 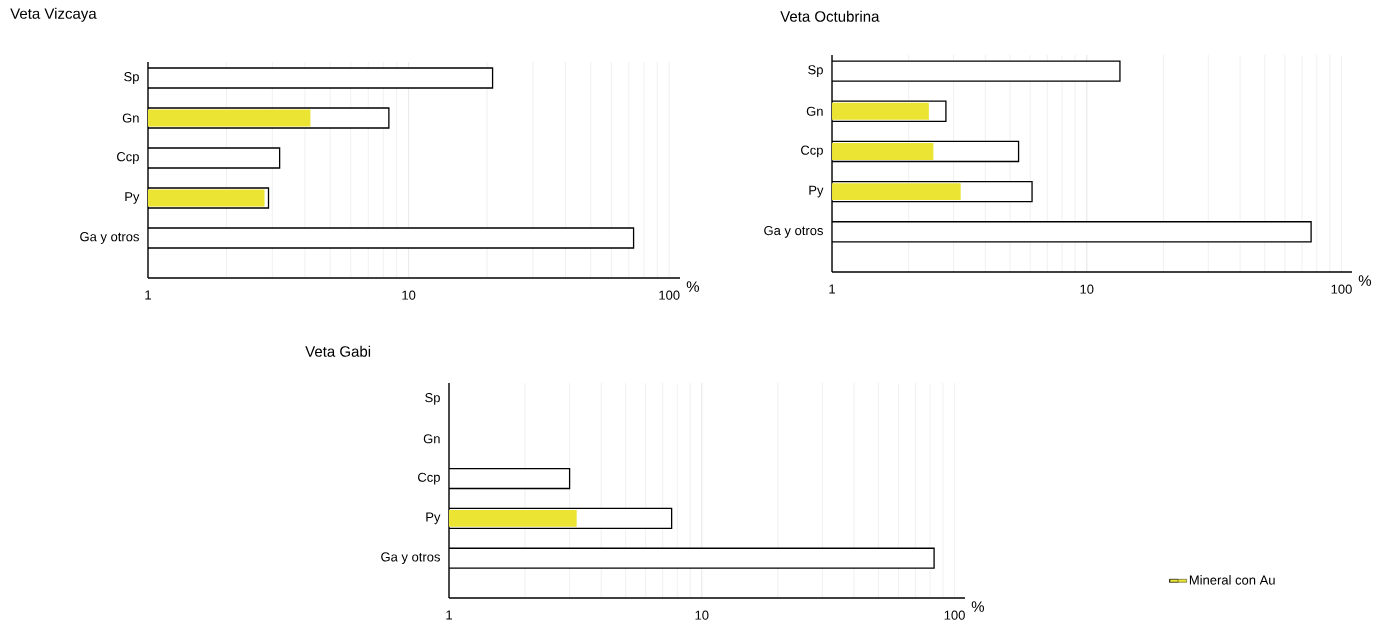 I want to click on legend-label: Mineral con Au, so click(x=1232, y=580).